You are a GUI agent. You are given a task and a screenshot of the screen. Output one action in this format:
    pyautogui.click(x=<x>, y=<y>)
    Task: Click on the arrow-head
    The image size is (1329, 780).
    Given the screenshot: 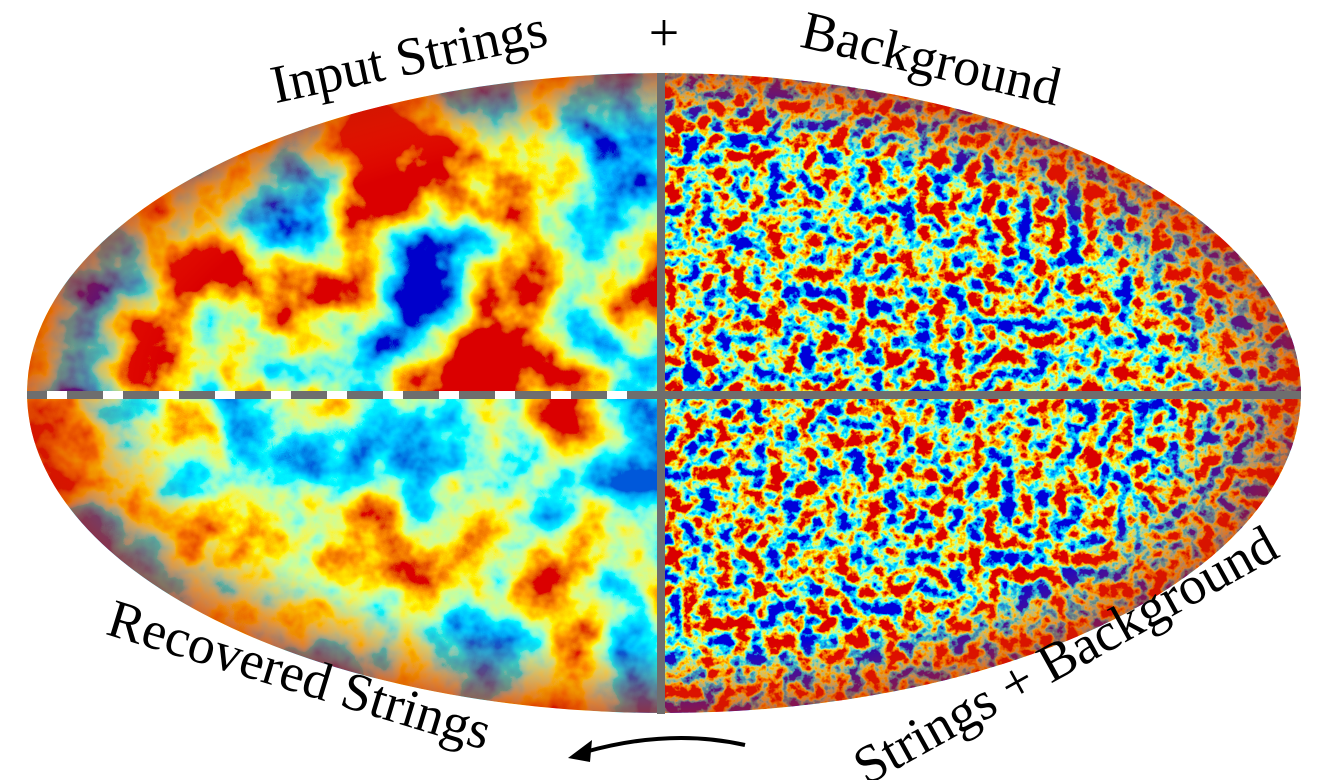 What is the action you would take?
    pyautogui.click(x=580, y=751)
    